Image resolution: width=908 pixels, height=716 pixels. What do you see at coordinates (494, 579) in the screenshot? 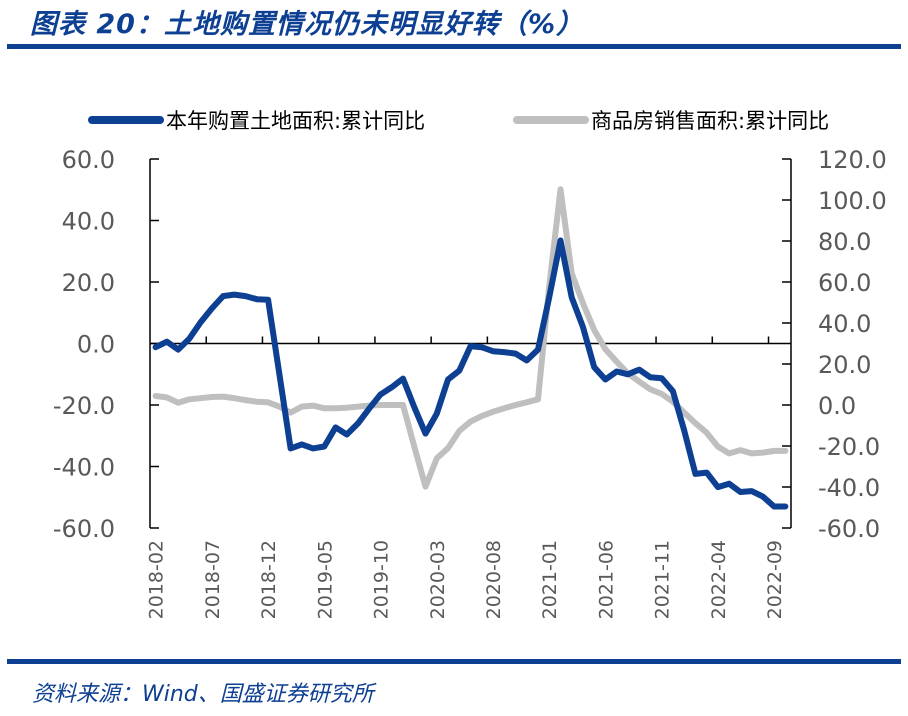
I see `x-tick-label: 2020-08` at bounding box center [494, 579].